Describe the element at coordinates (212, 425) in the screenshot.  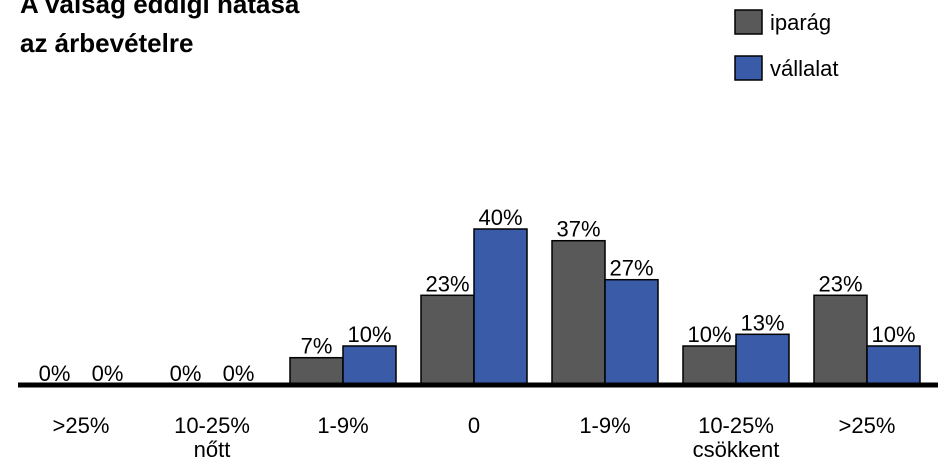
I see `category-label-1: 10-25%` at that location.